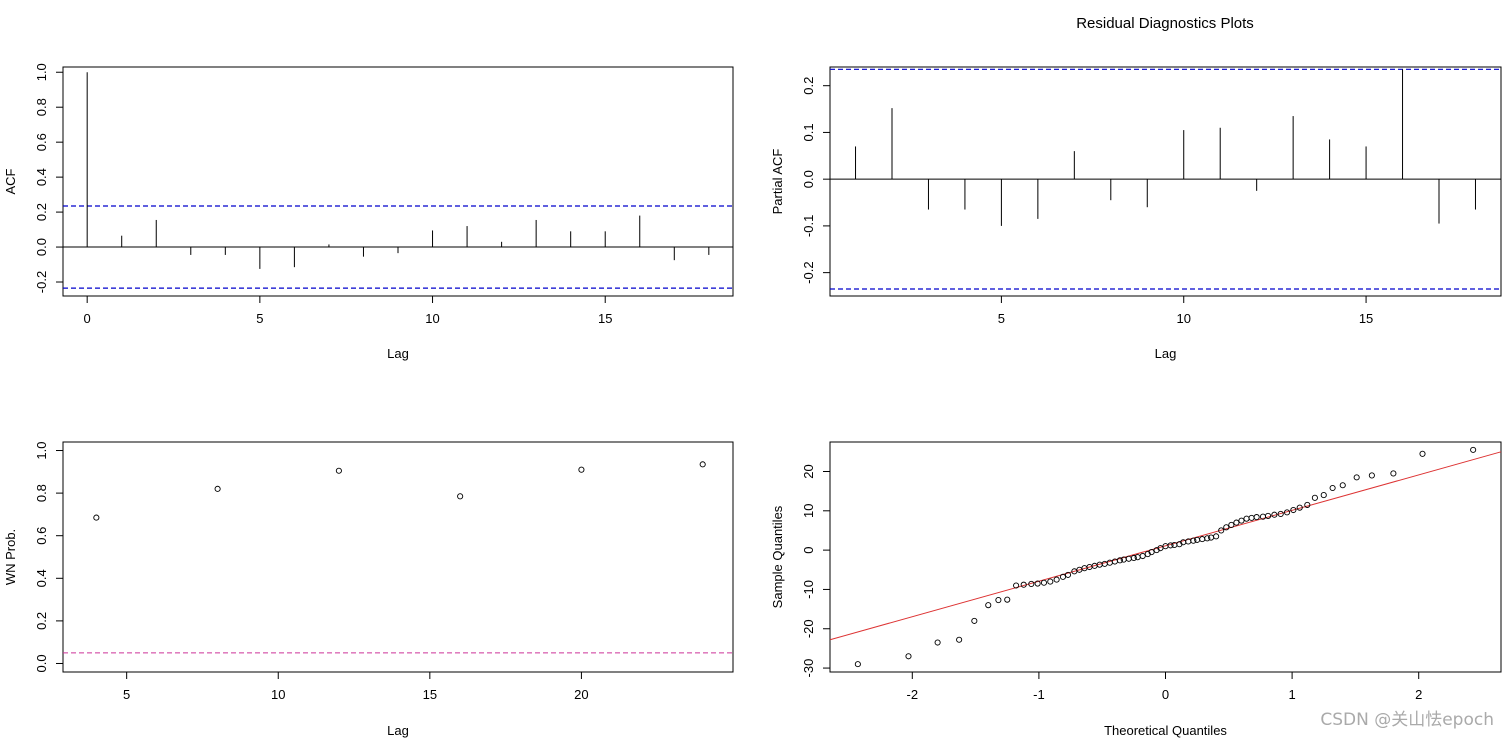  What do you see at coordinates (808, 511) in the screenshot?
I see `qq-ytick-label: 10` at bounding box center [808, 511].